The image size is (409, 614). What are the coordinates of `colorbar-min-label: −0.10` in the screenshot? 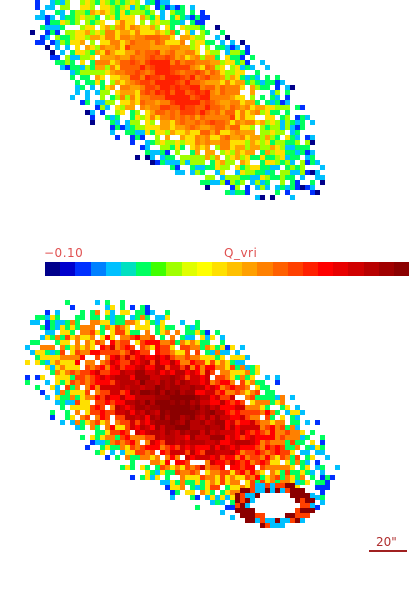 It's located at (64, 253).